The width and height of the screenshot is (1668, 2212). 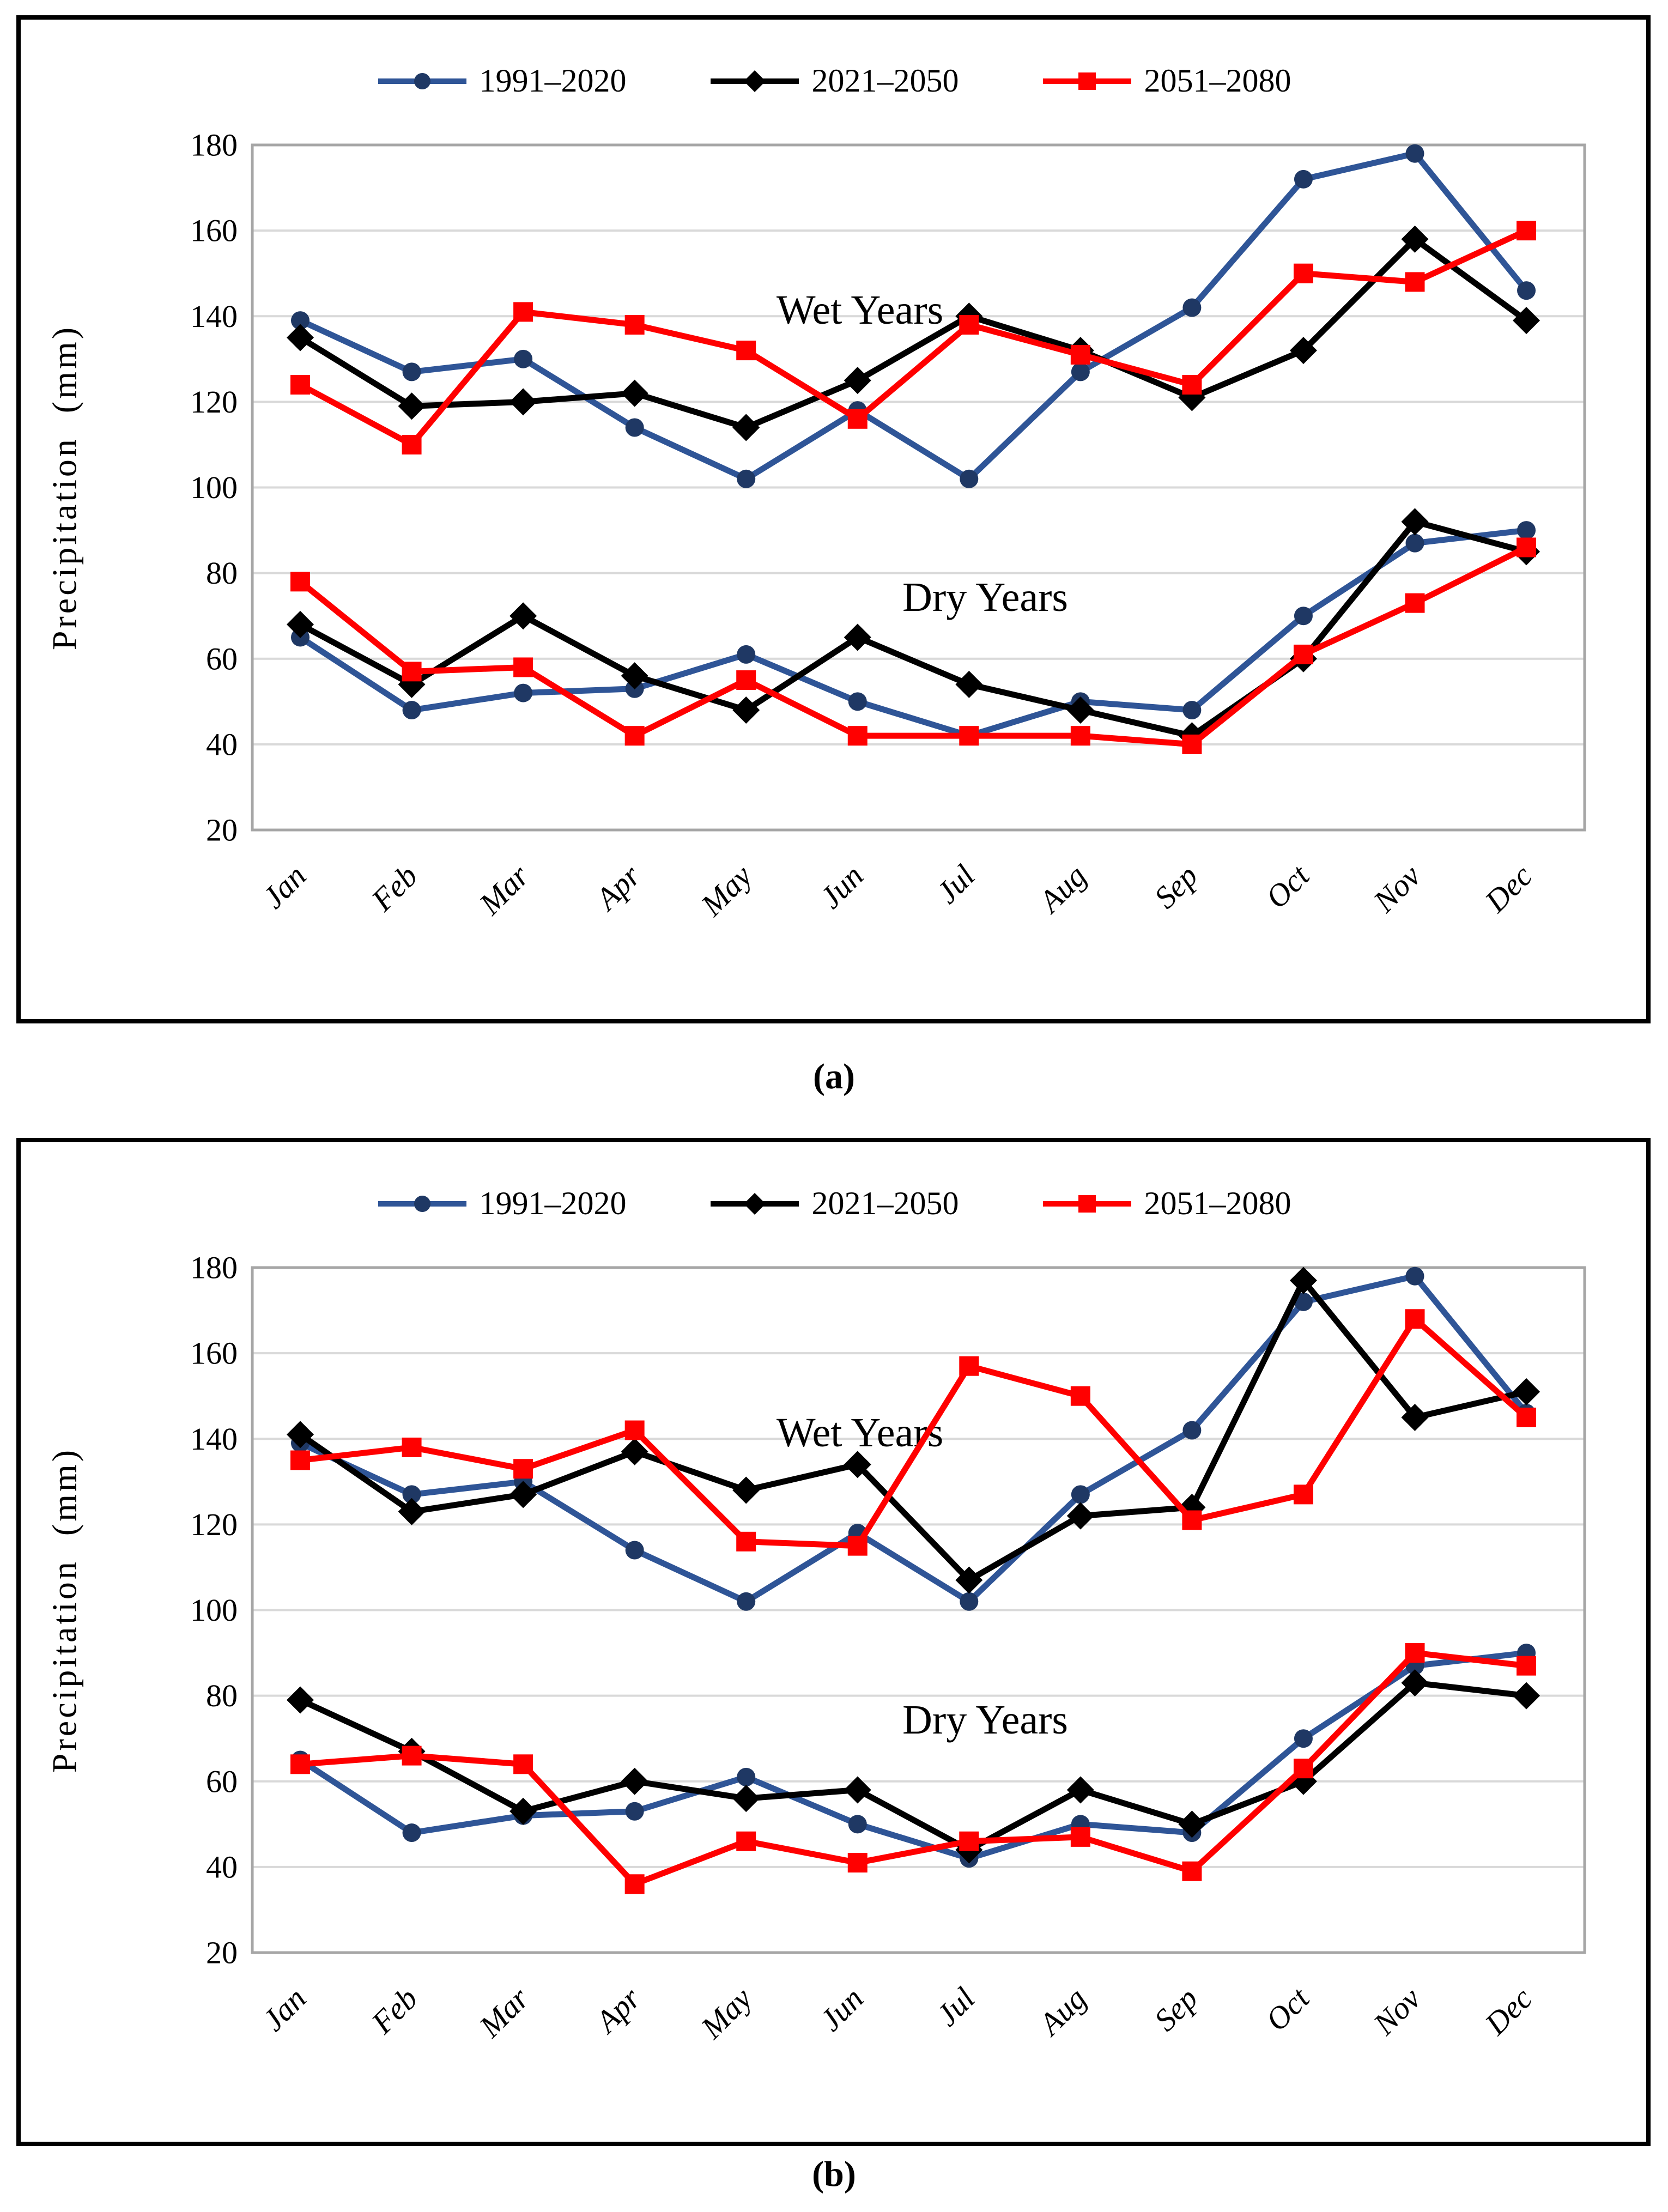 I want to click on x-tick-label: May, so click(x=726, y=2013).